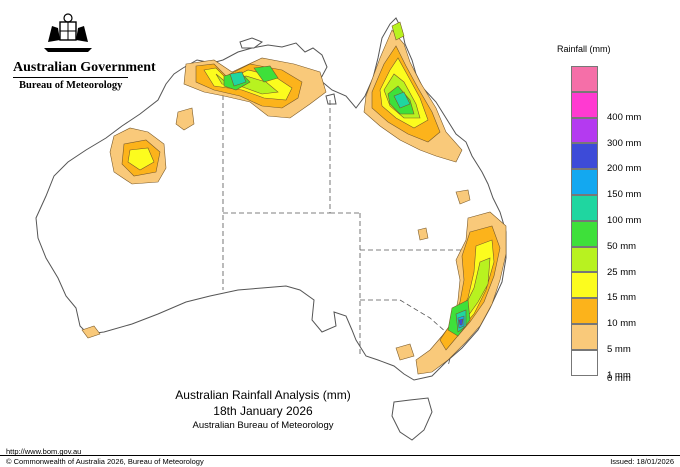  I want to click on legend-item: 300 mm, so click(621, 133).